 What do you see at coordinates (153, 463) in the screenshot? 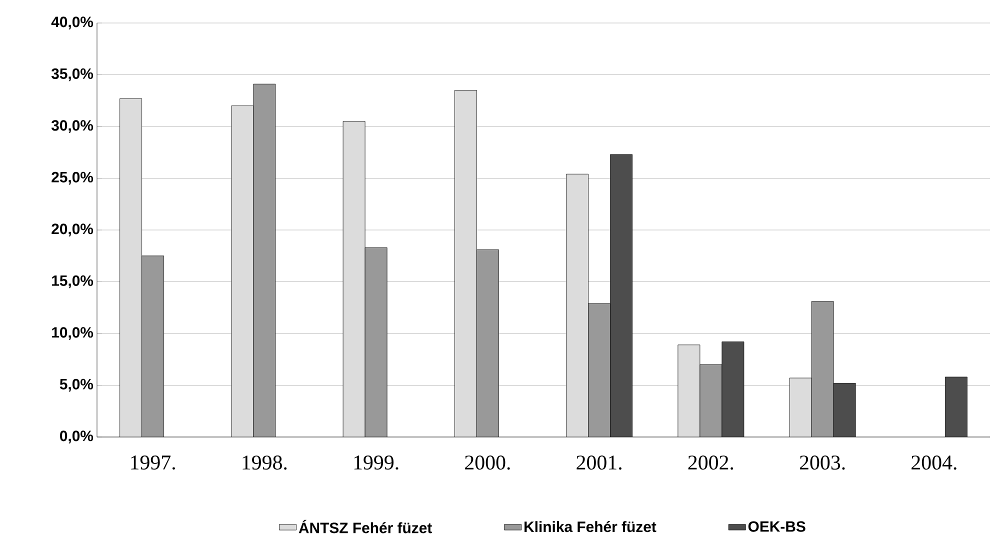
I see `x-tick-label: 1997.` at bounding box center [153, 463].